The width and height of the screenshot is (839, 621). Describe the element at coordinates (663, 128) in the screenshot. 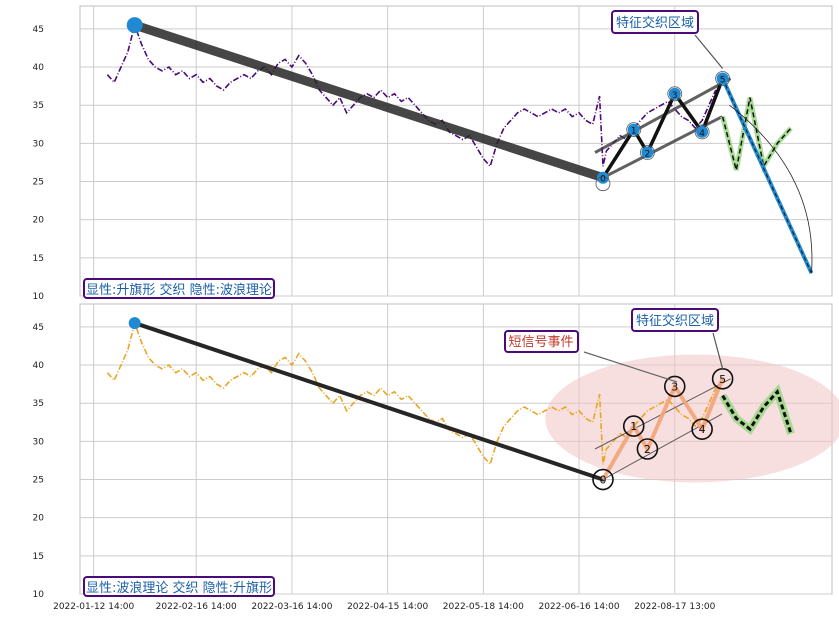

I see `wave-pattern-line` at that location.